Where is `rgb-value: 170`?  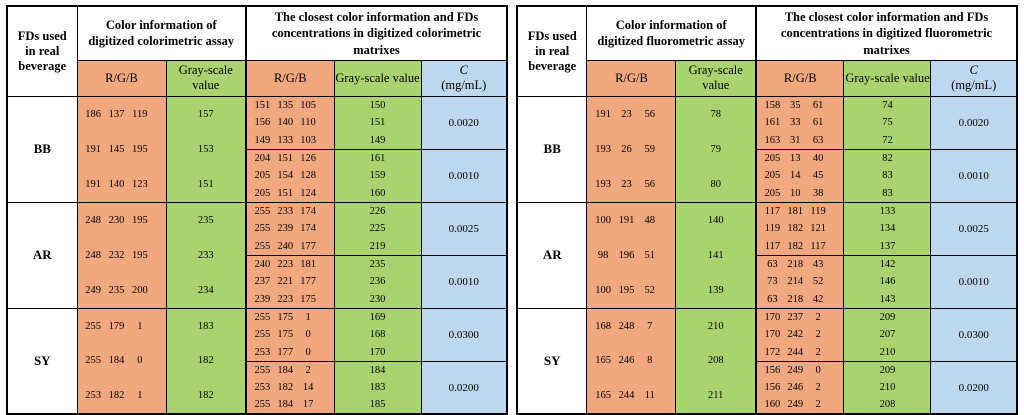 rgb-value: 170 is located at coordinates (772, 335).